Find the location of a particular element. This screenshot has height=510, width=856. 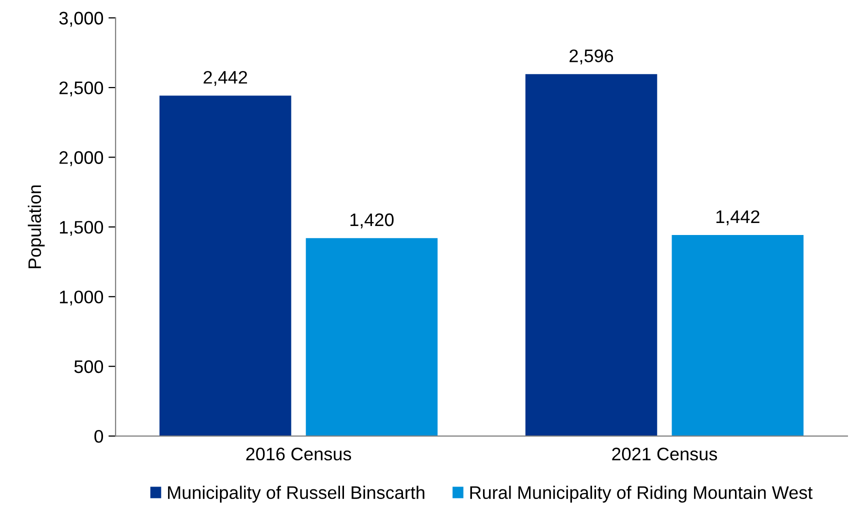

legend-label: Rural Municipality of Riding Mountain West is located at coordinates (641, 494).